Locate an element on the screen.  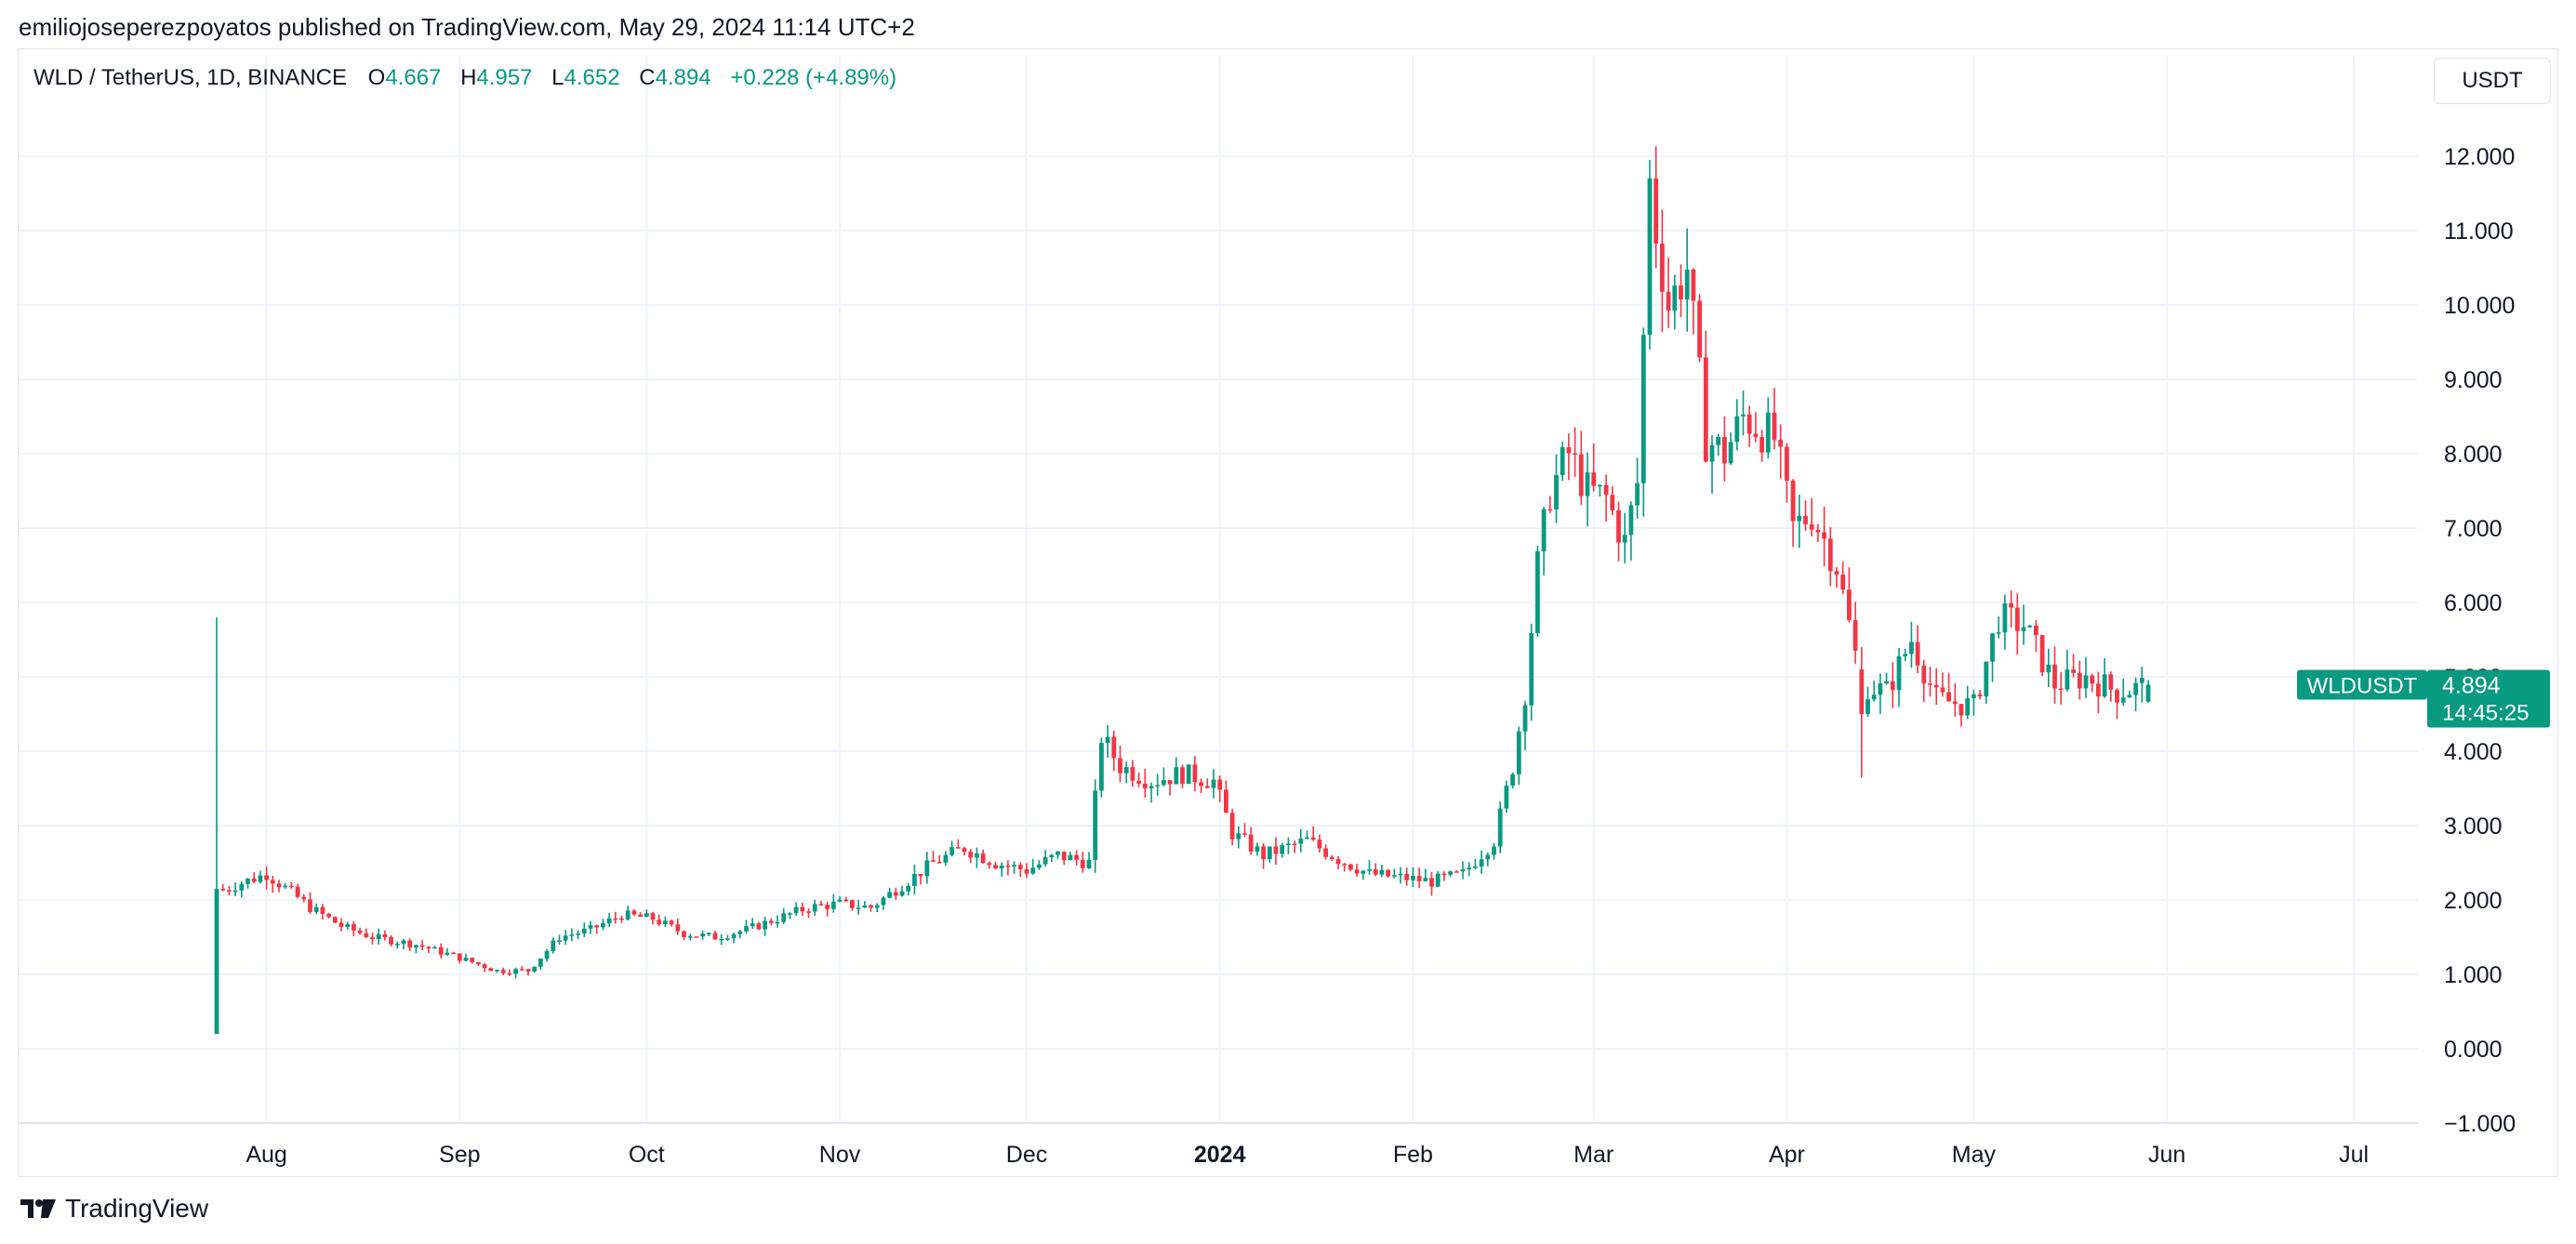
symbol-label: WLD / TetherUS, 1D, BINANCE is located at coordinates (190, 77).